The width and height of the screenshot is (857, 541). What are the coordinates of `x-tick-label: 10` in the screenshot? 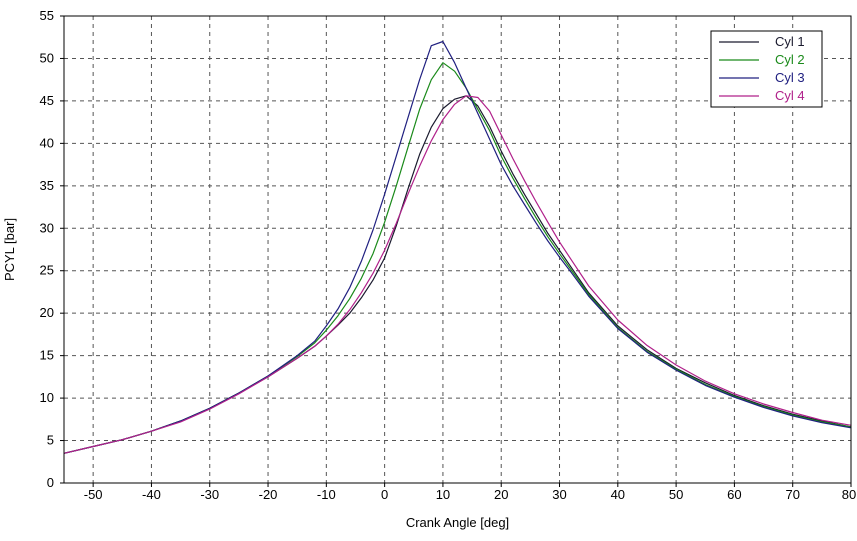 It's located at (443, 494).